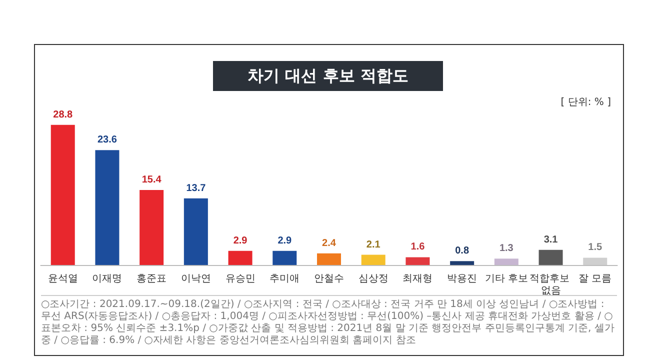 This screenshot has width=658, height=362. I want to click on data-label: 1.5, so click(595, 248).